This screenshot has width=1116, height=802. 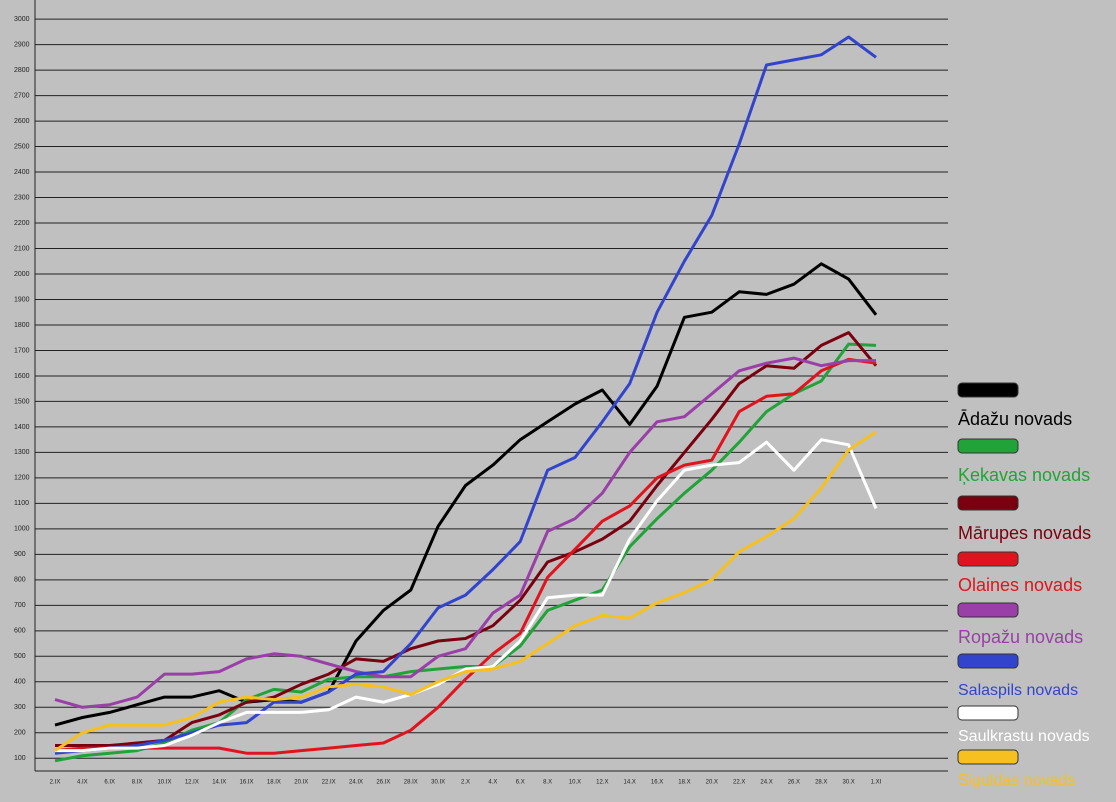 What do you see at coordinates (20, 656) in the screenshot?
I see `y-tick-label: 500` at bounding box center [20, 656].